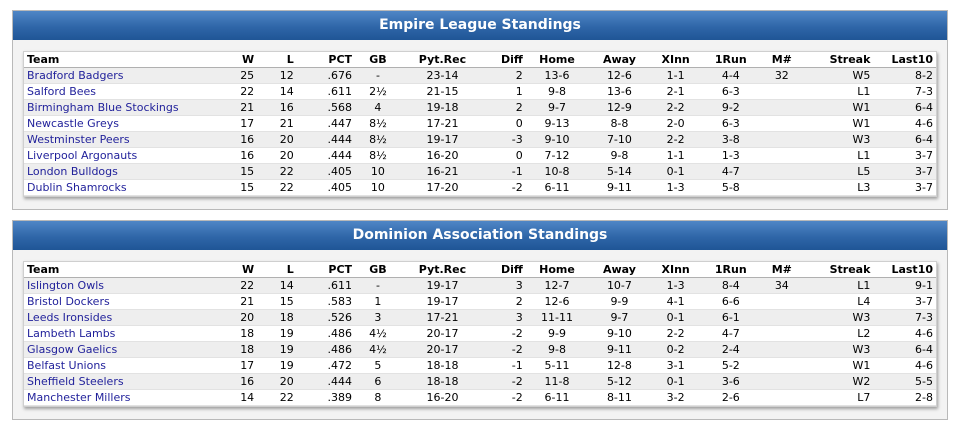 The height and width of the screenshot is (427, 958). What do you see at coordinates (123, 171) in the screenshot?
I see `team-name-link: London Bulldogs` at bounding box center [123, 171].